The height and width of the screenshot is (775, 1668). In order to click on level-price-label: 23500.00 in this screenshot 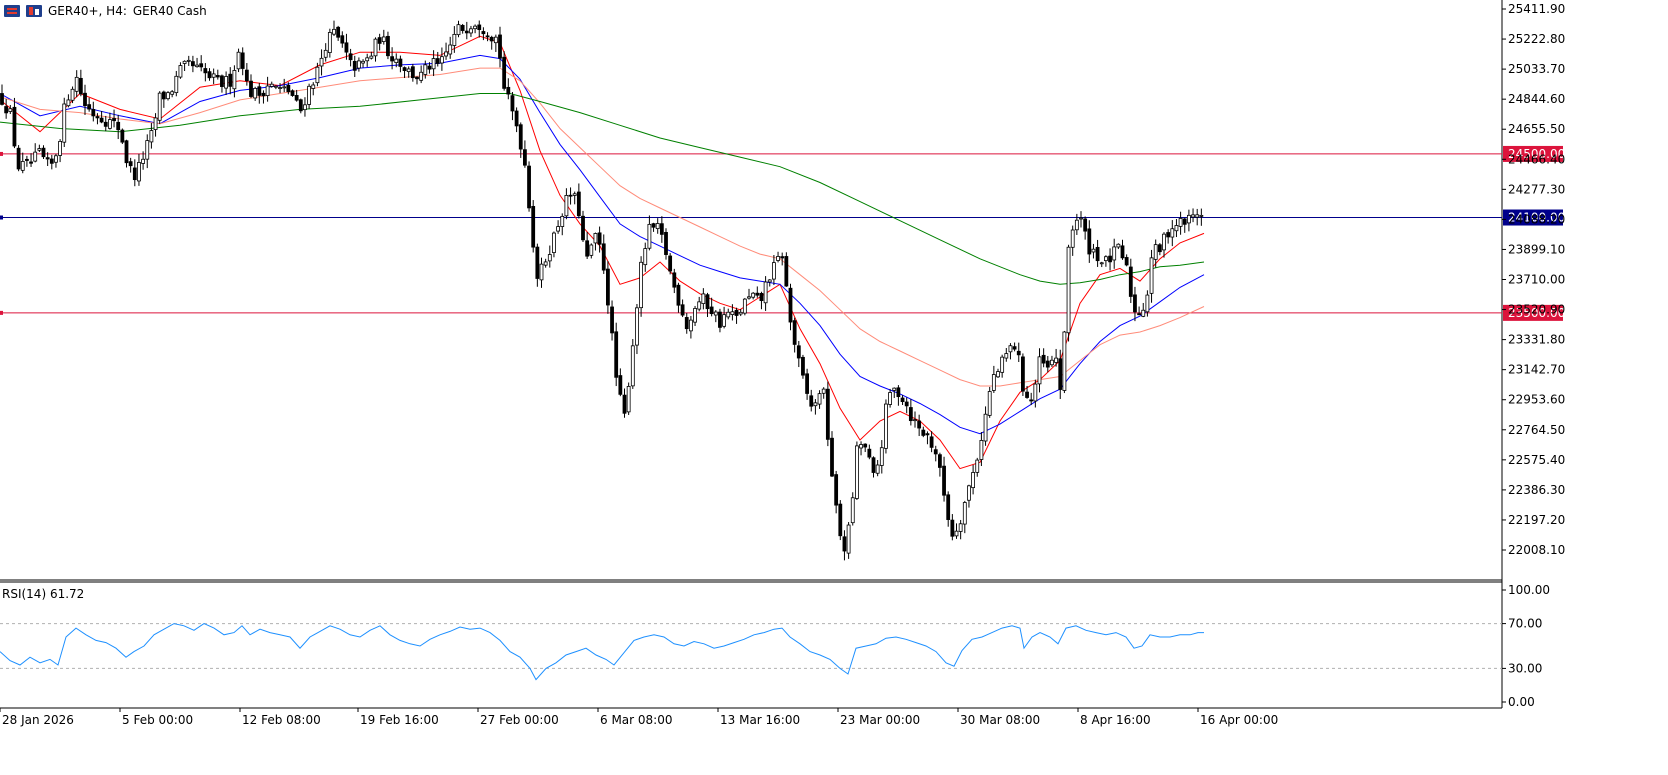, I will do `click(1536, 313)`.